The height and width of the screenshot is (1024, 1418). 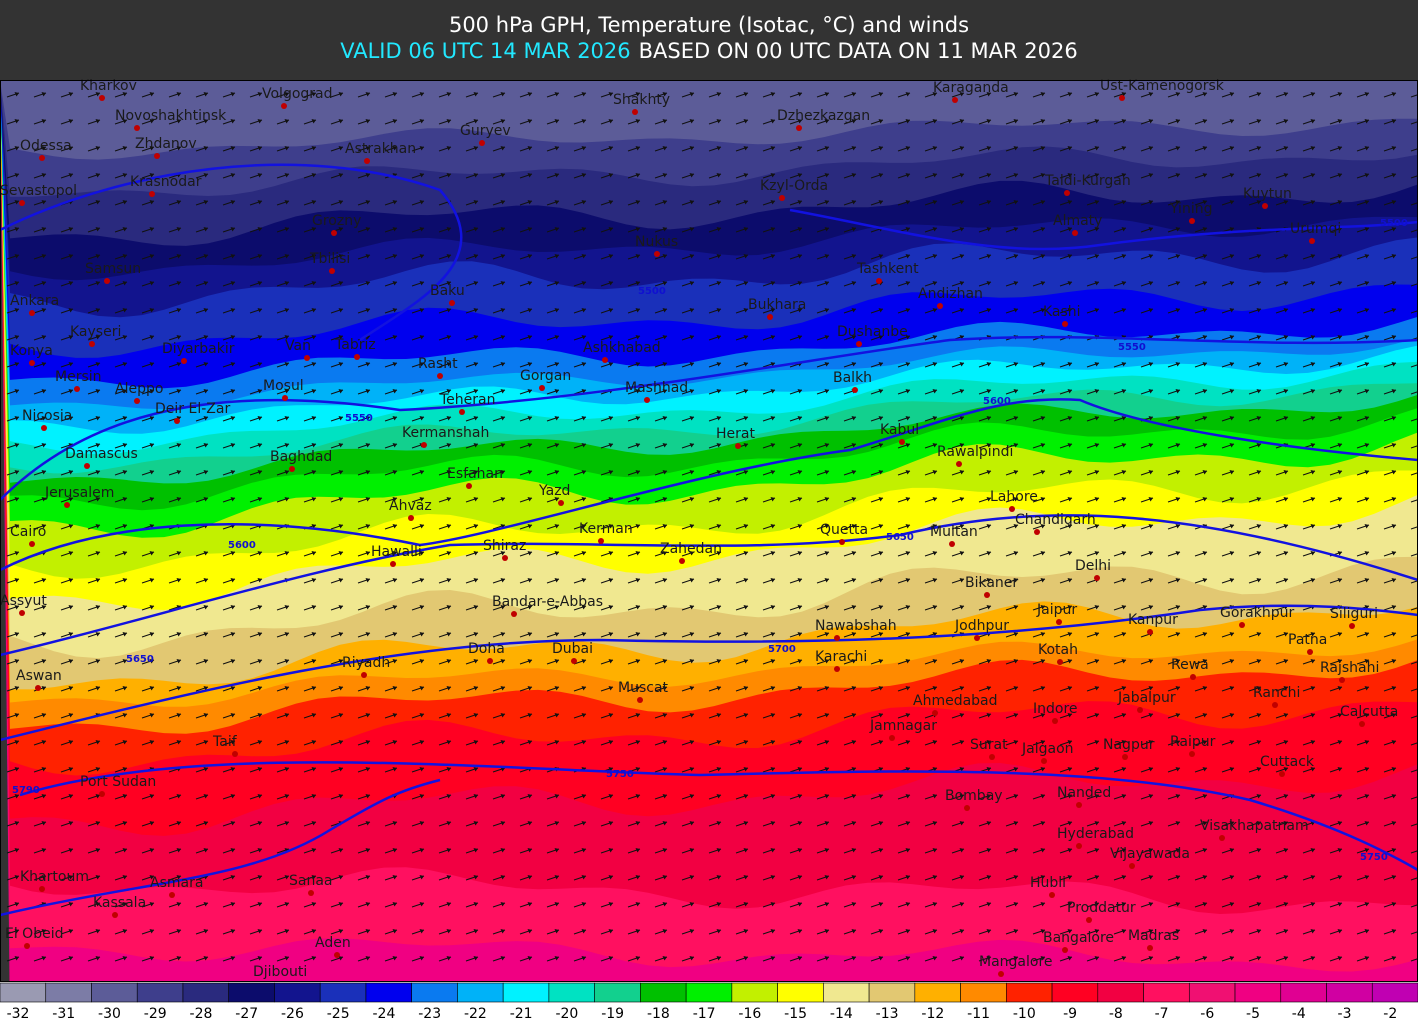 I want to click on city-label: Tabriz, so click(x=355, y=345).